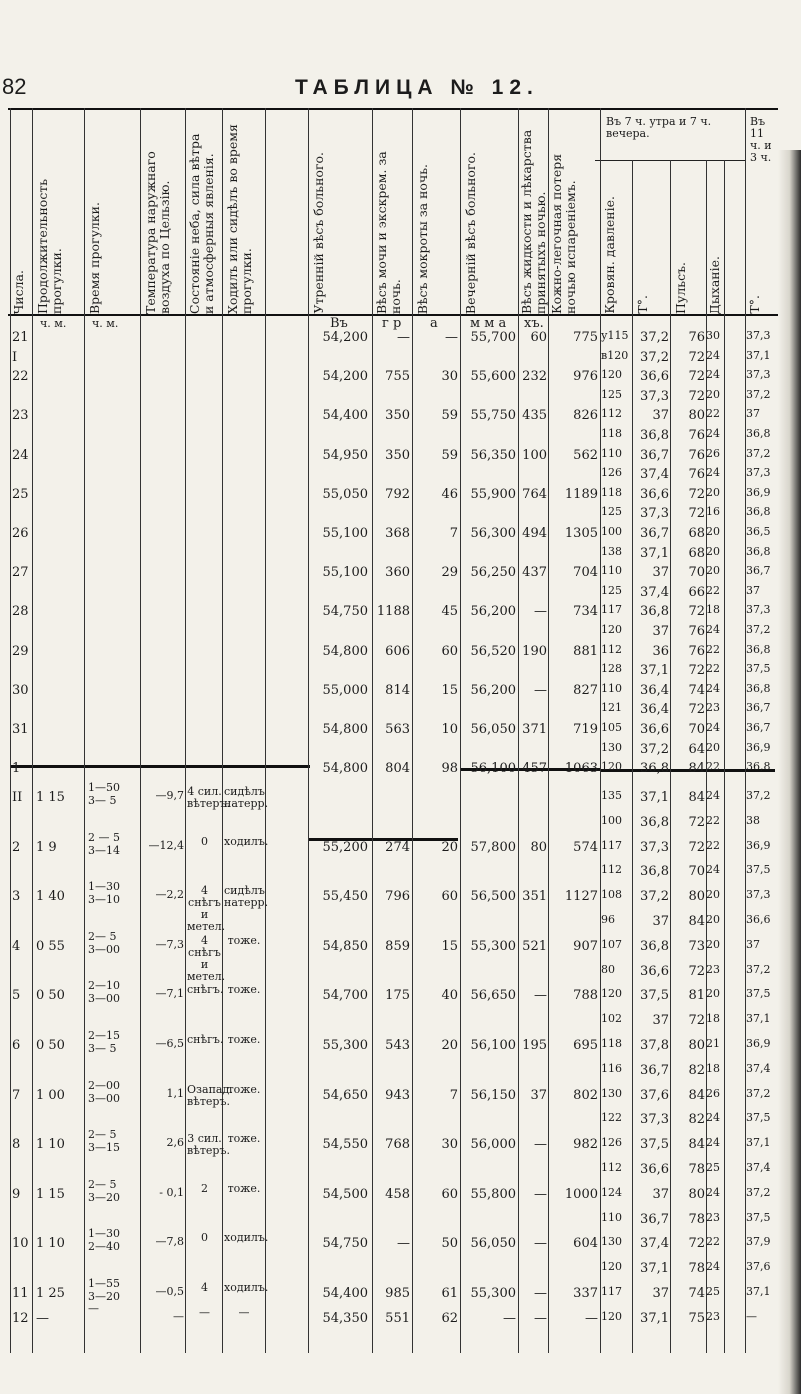 This screenshot has height=1394, width=801. I want to click on temp-cell: 37,5, so click(654, 995).